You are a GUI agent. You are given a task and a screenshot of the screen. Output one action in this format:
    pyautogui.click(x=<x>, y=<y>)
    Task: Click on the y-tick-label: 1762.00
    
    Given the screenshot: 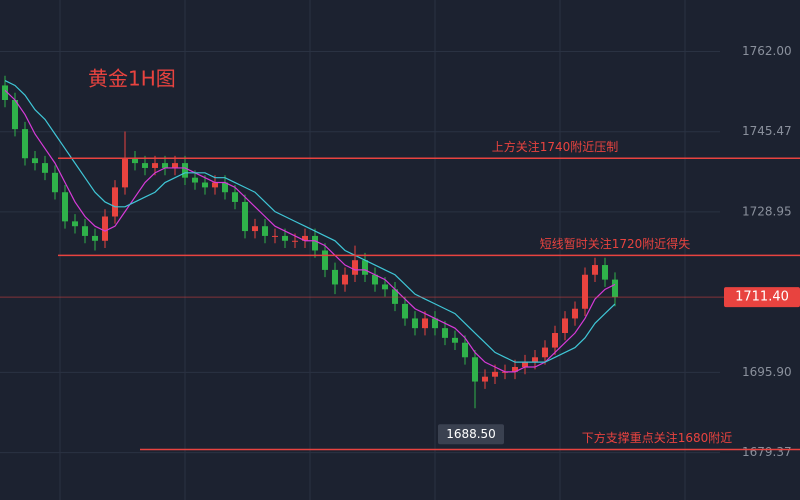 What is the action you would take?
    pyautogui.click(x=767, y=51)
    